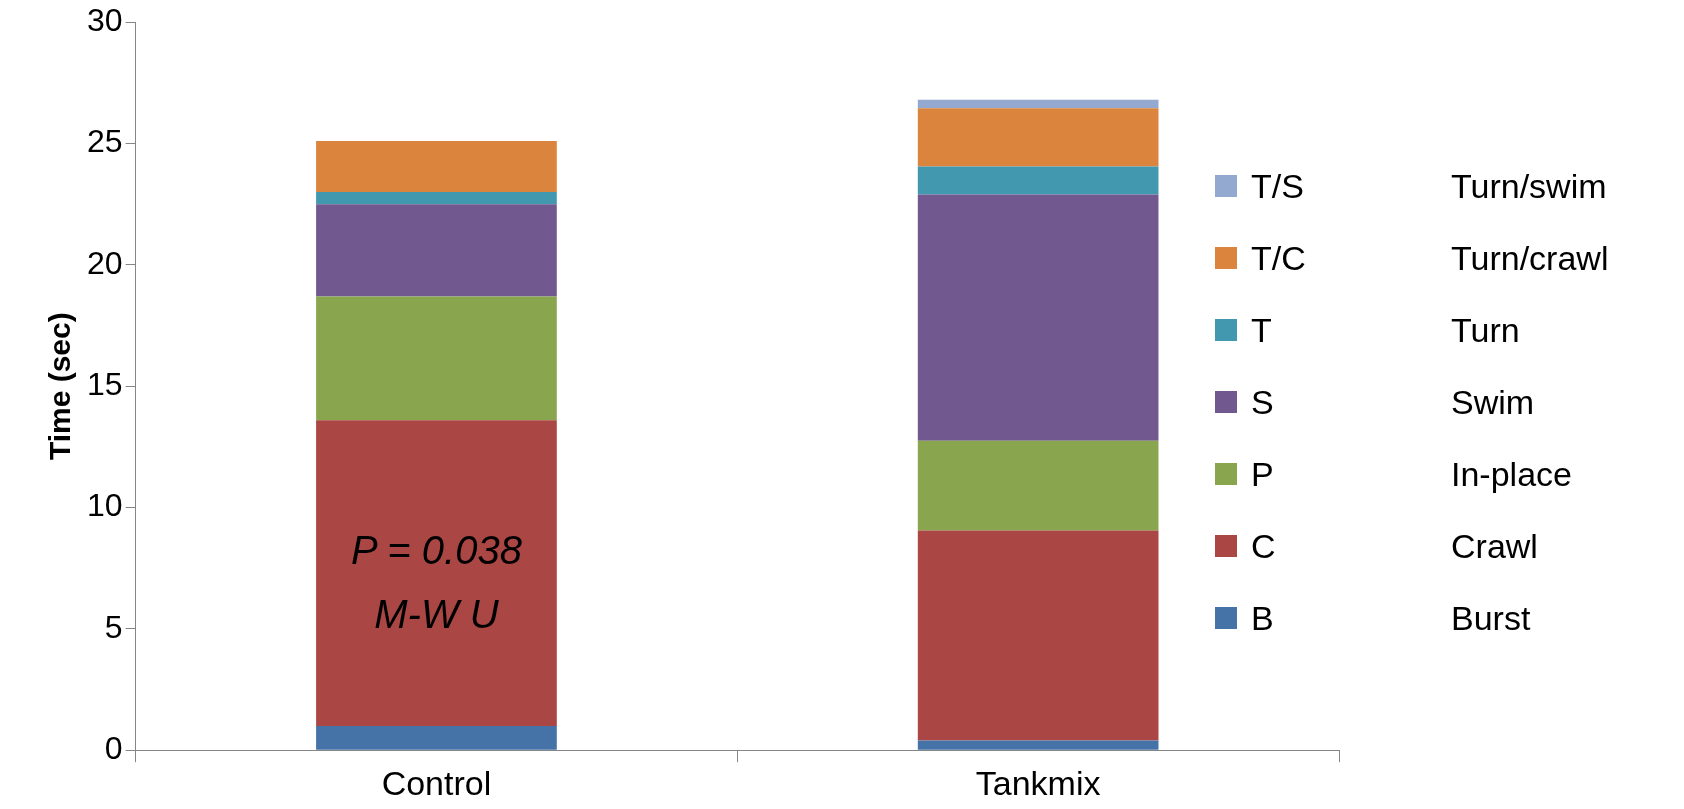 The image size is (1684, 809). I want to click on y-tick-label: 10, so click(105, 505).